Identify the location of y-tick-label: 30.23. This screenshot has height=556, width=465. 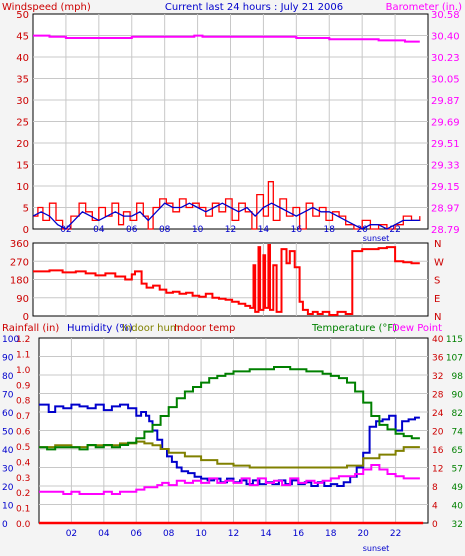
(445, 58).